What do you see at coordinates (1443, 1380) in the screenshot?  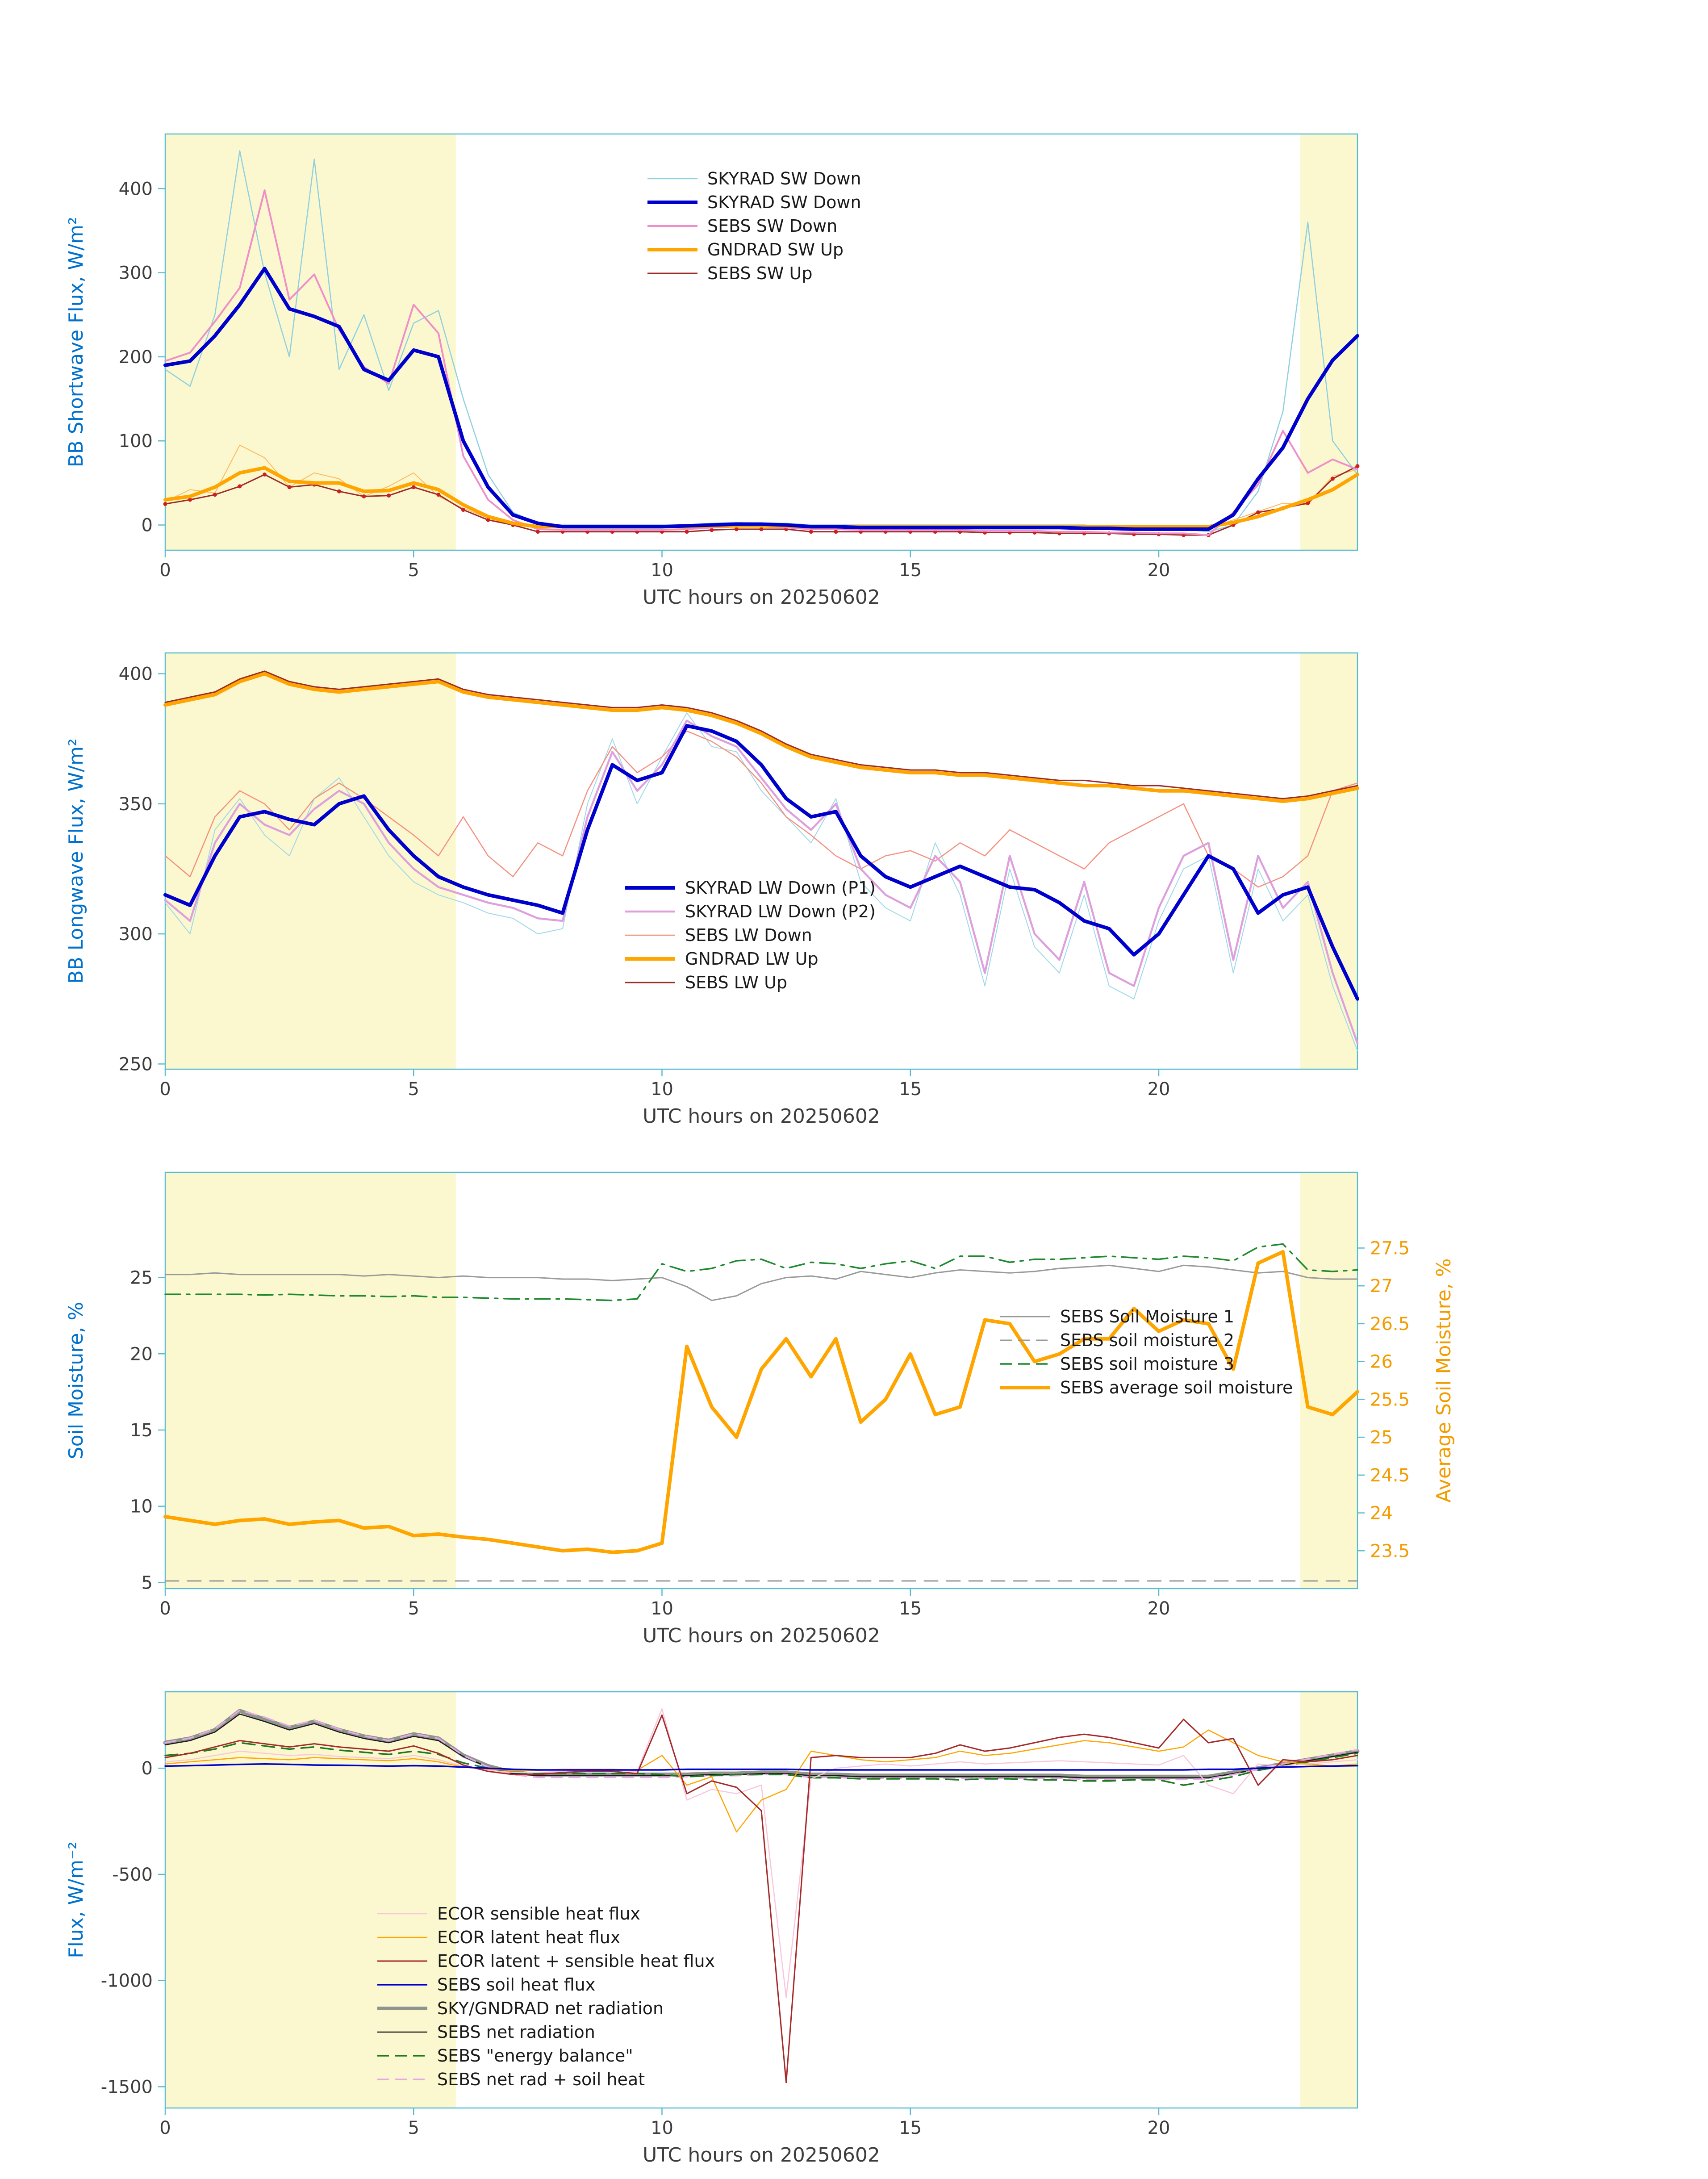 I see `right-y-axis-label: Average Soil Moisture, %` at bounding box center [1443, 1380].